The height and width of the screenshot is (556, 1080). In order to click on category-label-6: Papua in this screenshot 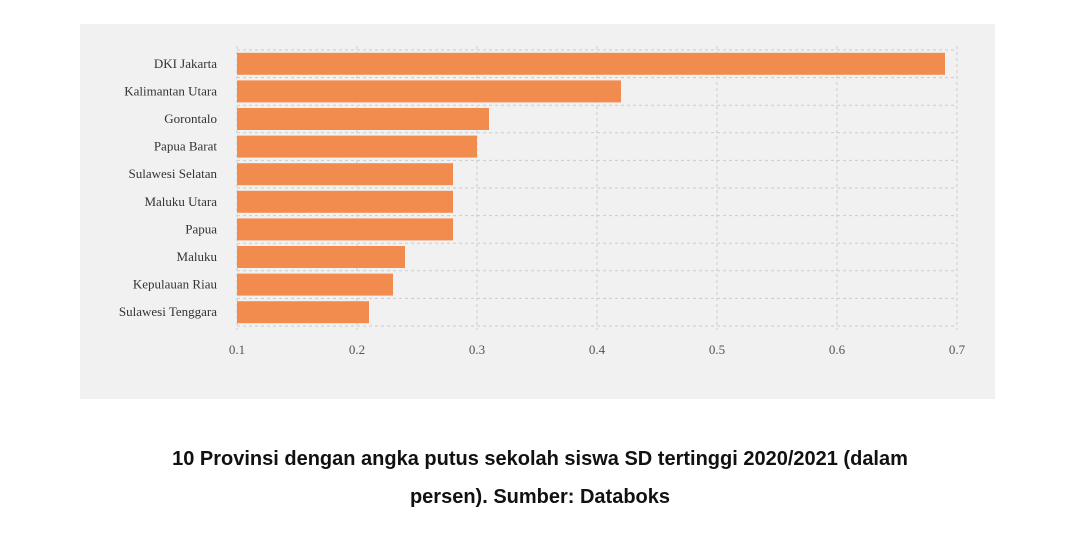, I will do `click(201, 228)`.